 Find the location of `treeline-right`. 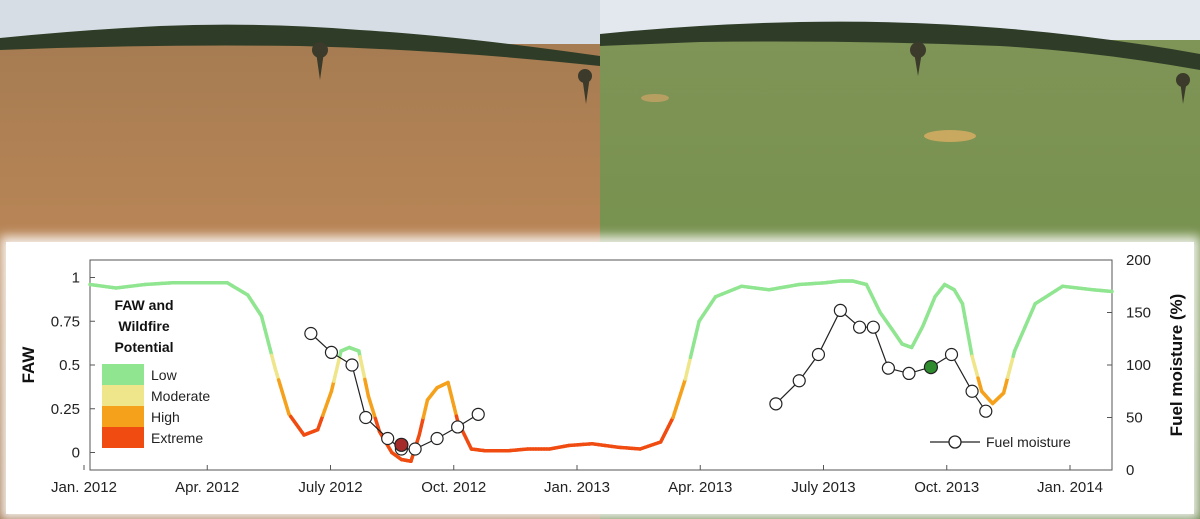

treeline-right is located at coordinates (900, 46).